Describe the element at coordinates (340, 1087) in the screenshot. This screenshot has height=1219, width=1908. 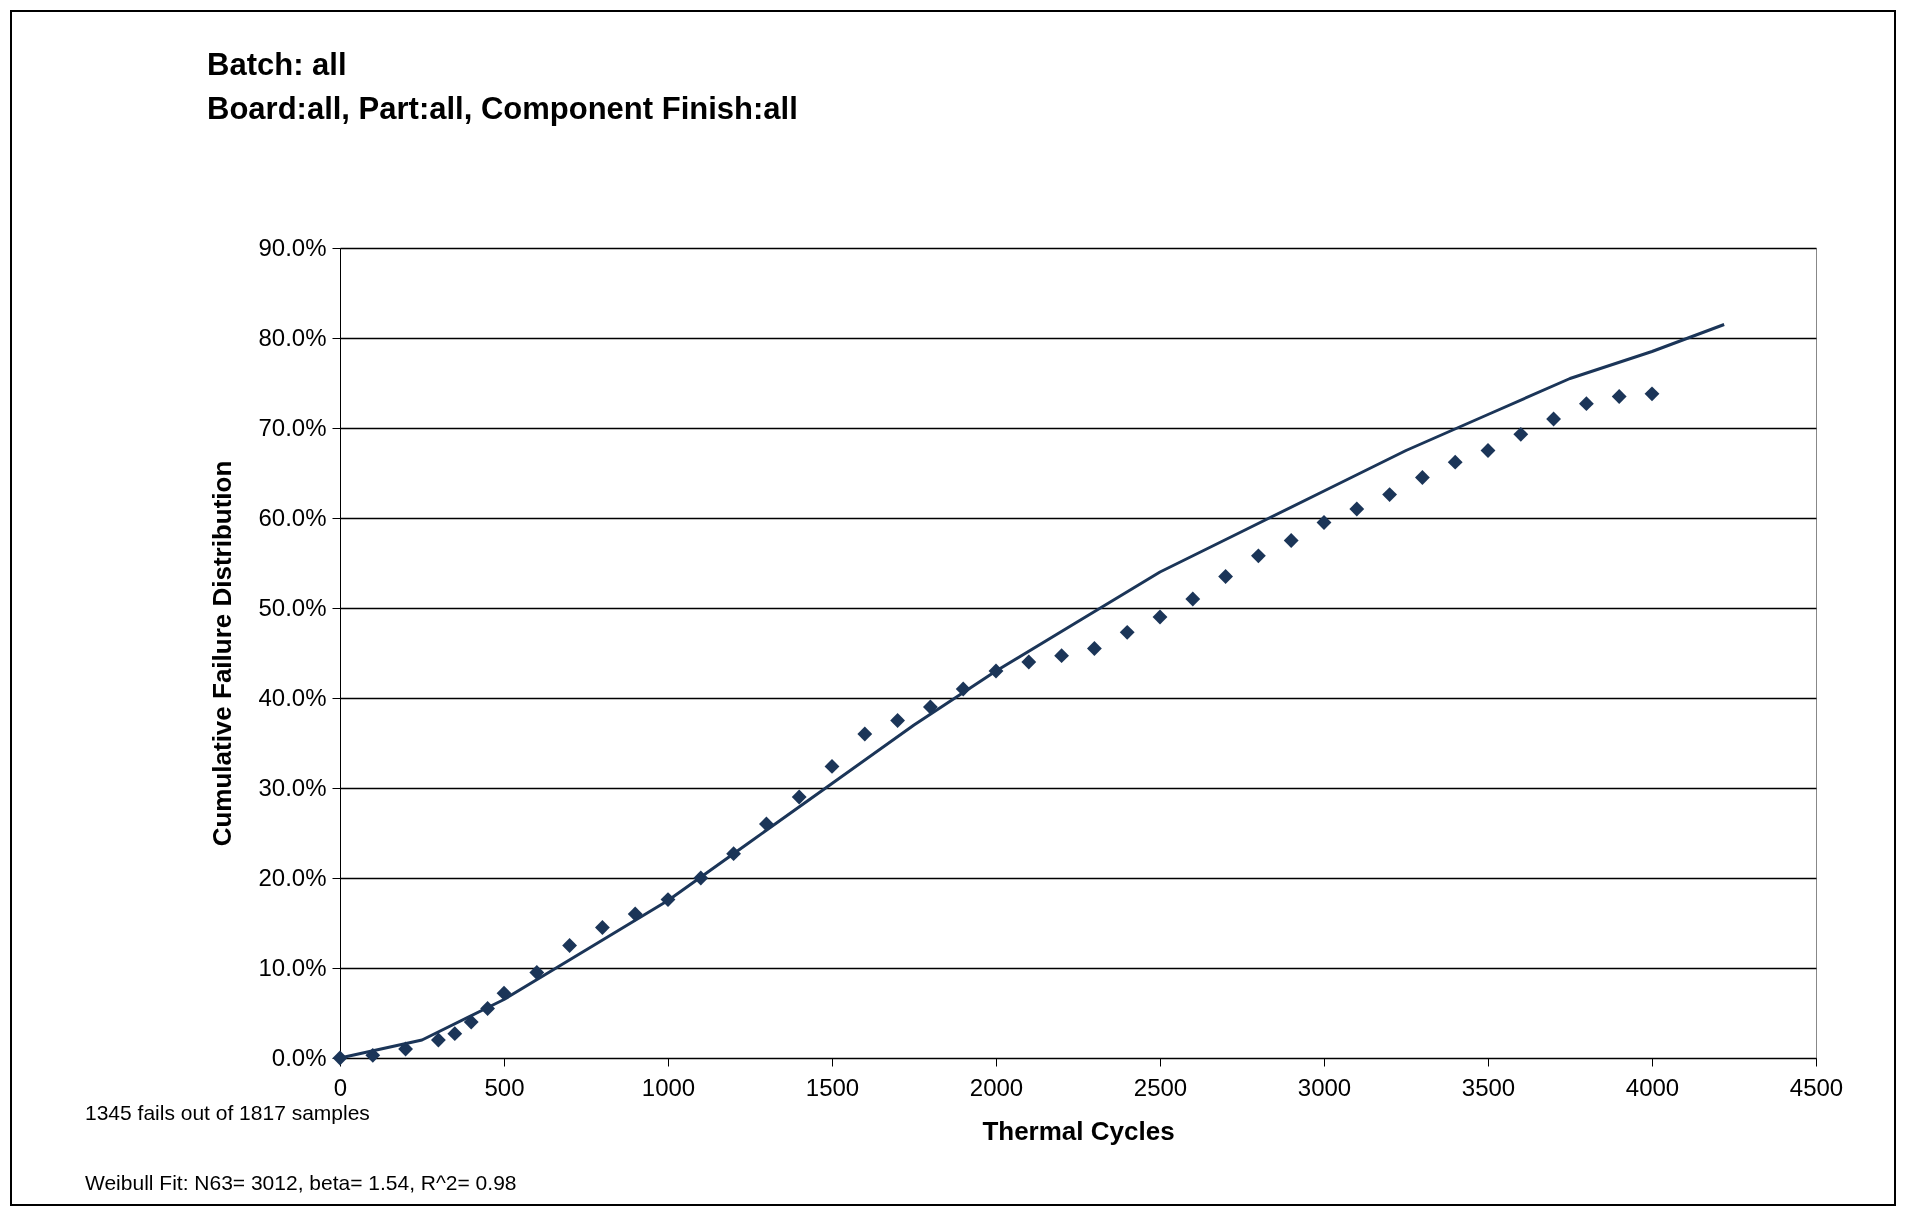
I see `x-tick-label: 0` at that location.